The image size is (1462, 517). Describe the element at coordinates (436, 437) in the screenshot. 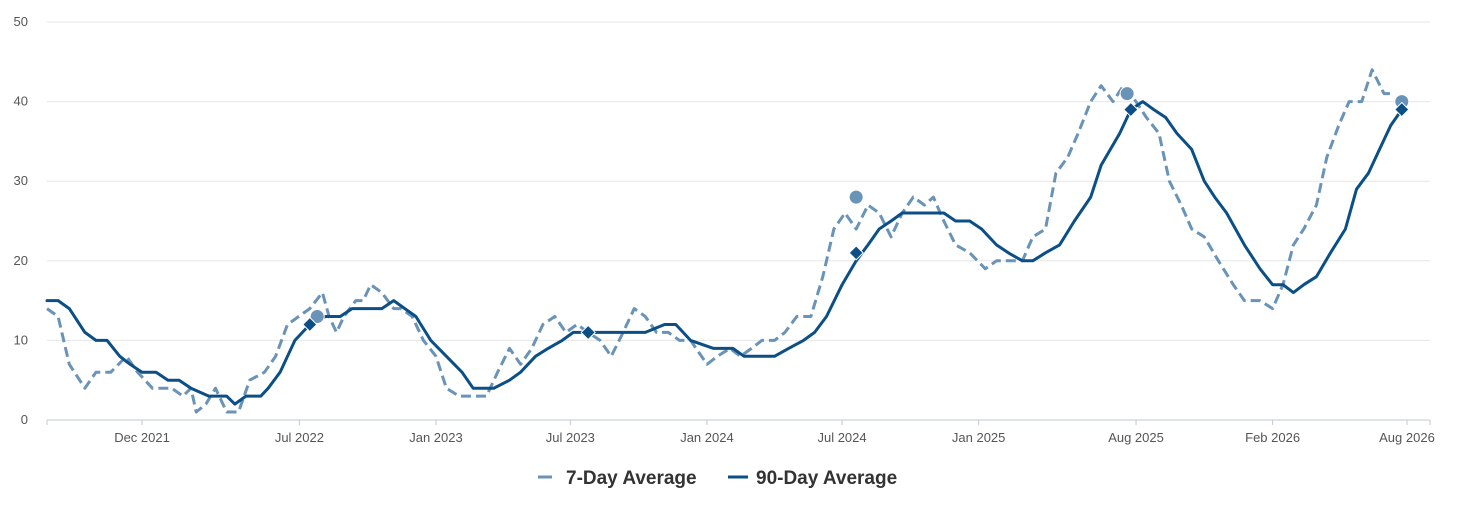

I see `x-tick-label: Jan 2023` at that location.